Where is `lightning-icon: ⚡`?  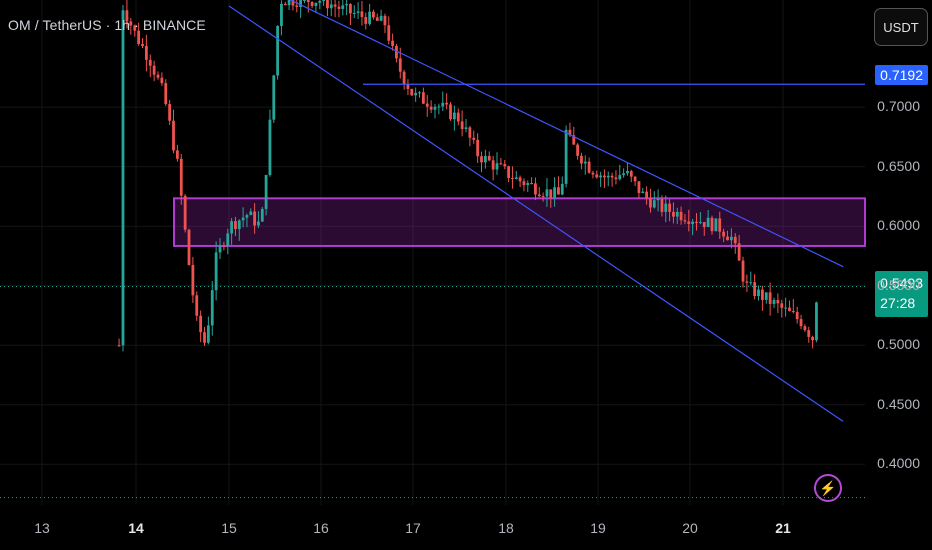 lightning-icon: ⚡ is located at coordinates (828, 488).